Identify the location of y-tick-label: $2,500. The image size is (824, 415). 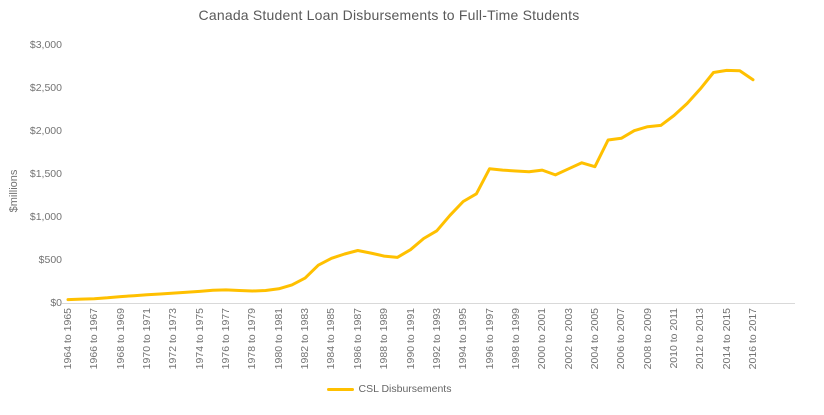
(45, 88).